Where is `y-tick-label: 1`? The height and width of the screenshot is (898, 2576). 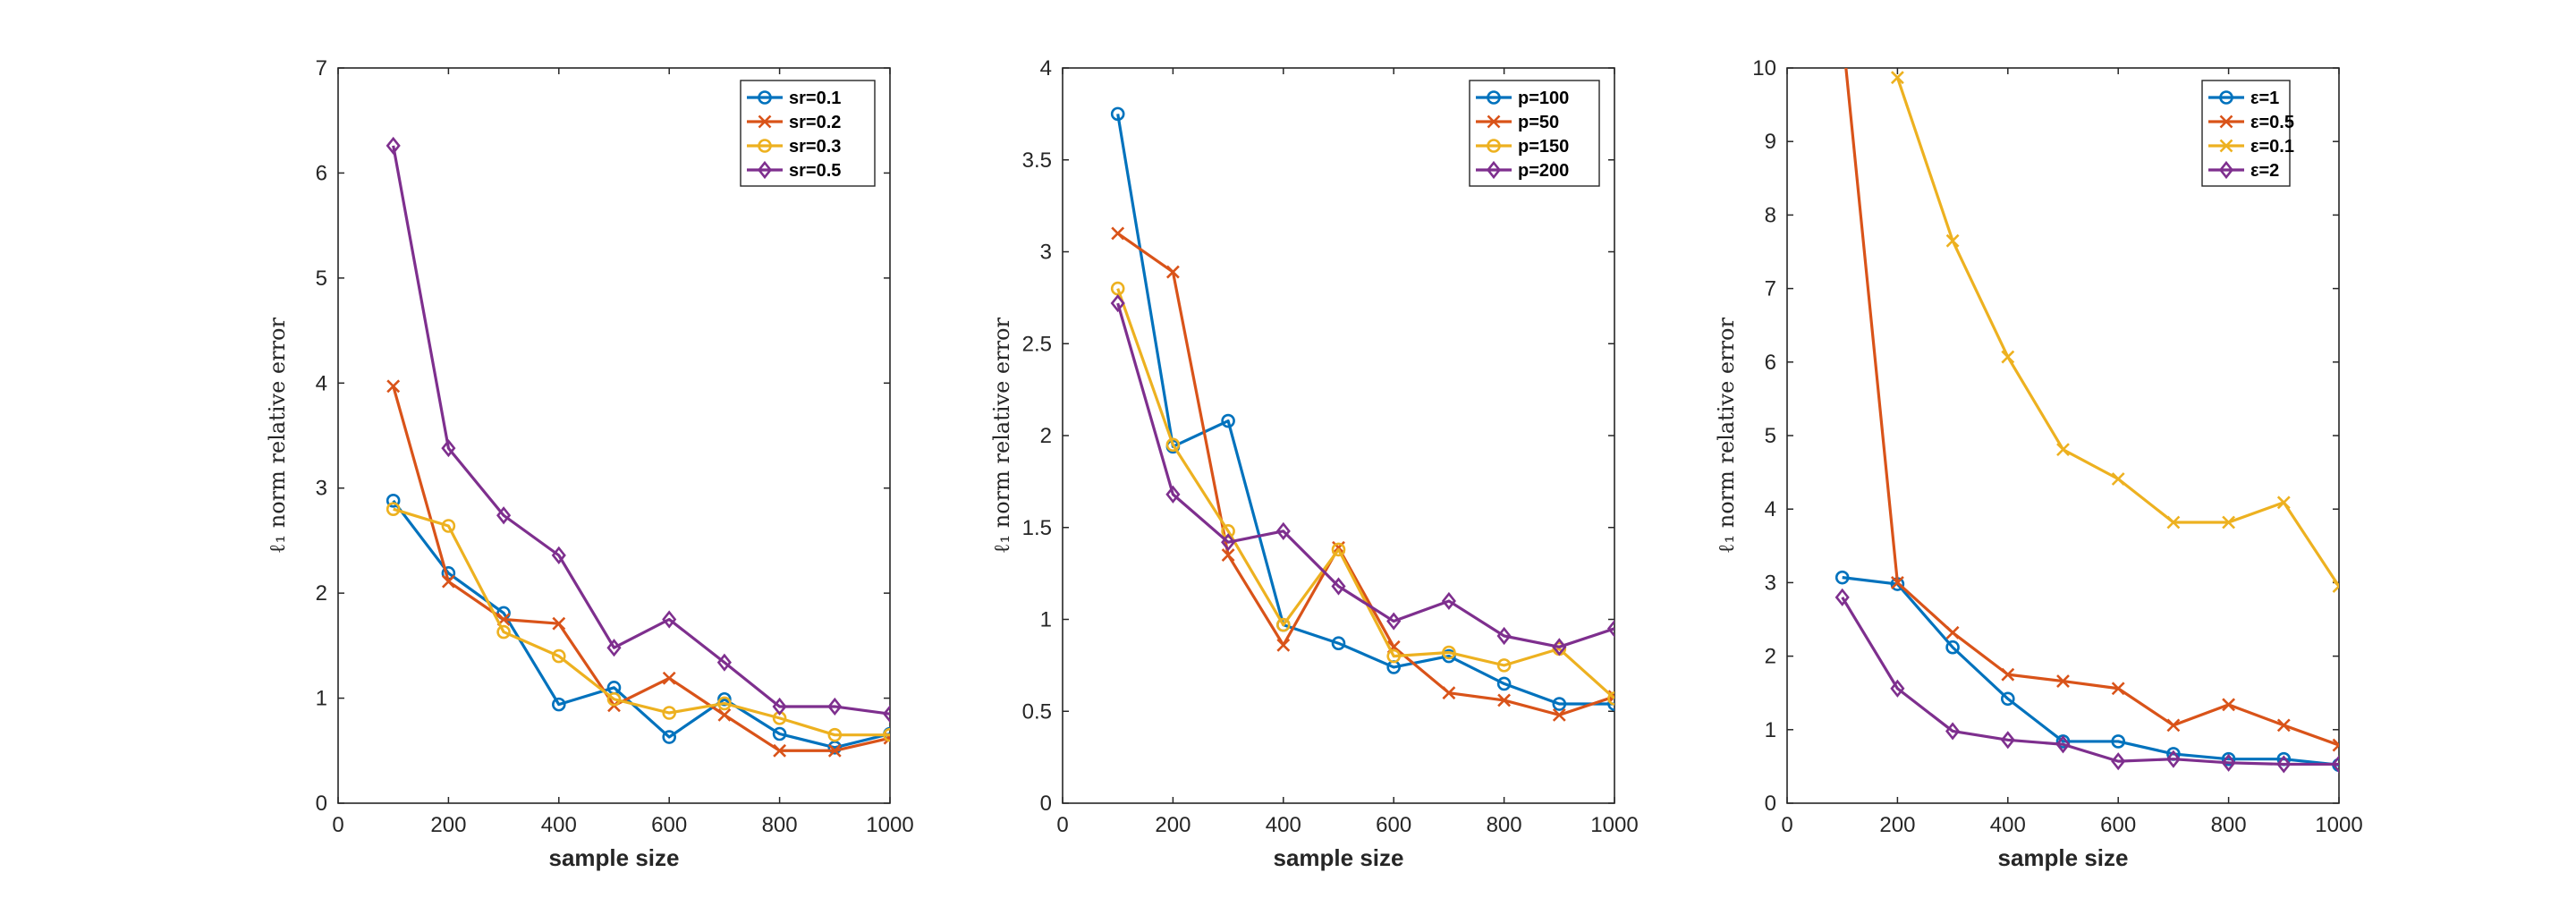 y-tick-label: 1 is located at coordinates (1770, 730).